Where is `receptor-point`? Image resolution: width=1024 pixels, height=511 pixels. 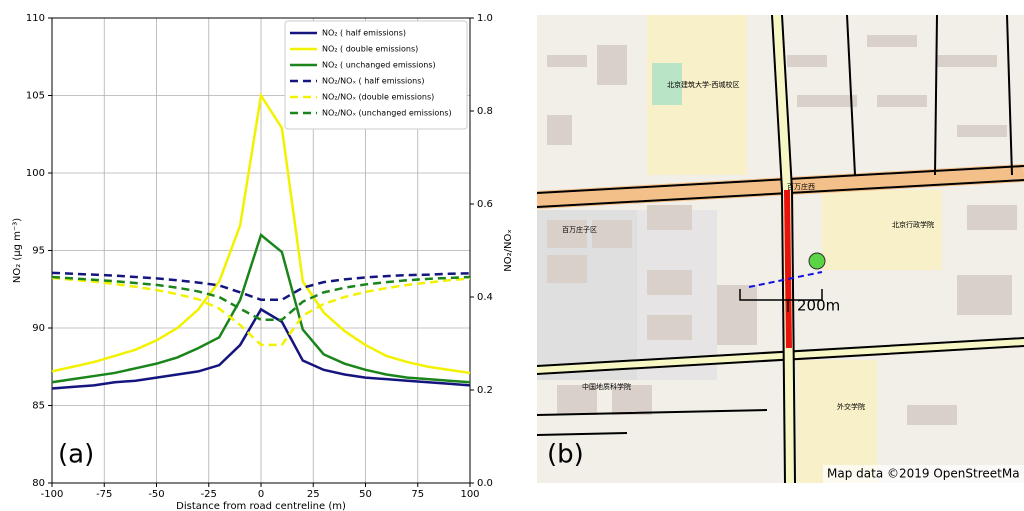 receptor-point is located at coordinates (817, 261).